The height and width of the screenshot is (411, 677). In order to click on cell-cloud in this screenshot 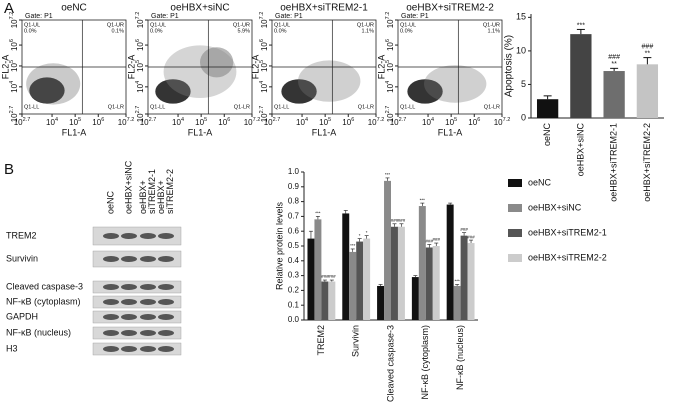, I will do `click(200, 72)`.